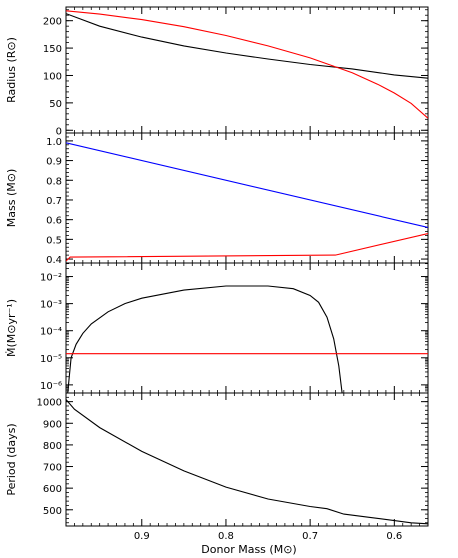  What do you see at coordinates (54, 142) in the screenshot?
I see `mass-y-tick-label: 1.0` at bounding box center [54, 142].